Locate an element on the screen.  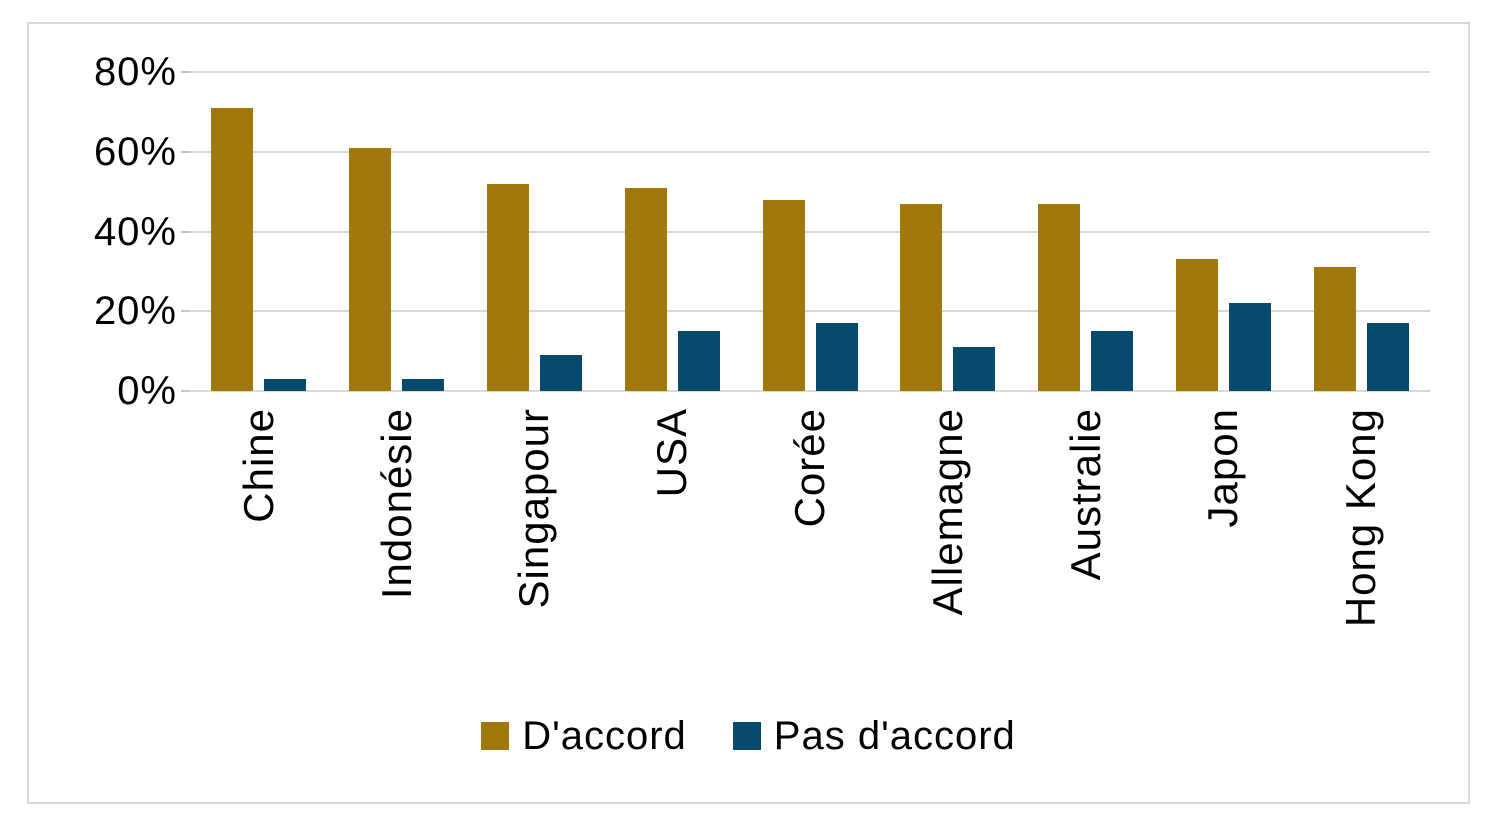
x-axis-label-usa: USA is located at coordinates (672, 453).